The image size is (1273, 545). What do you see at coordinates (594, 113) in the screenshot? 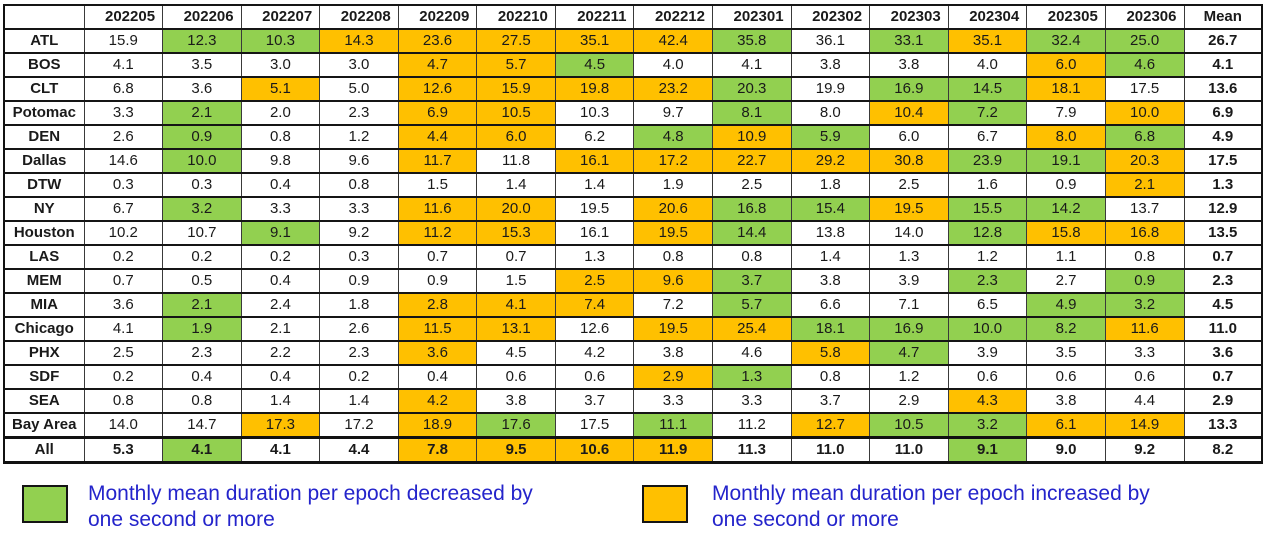
I see `cell-potomac-202211: 10.3` at bounding box center [594, 113].